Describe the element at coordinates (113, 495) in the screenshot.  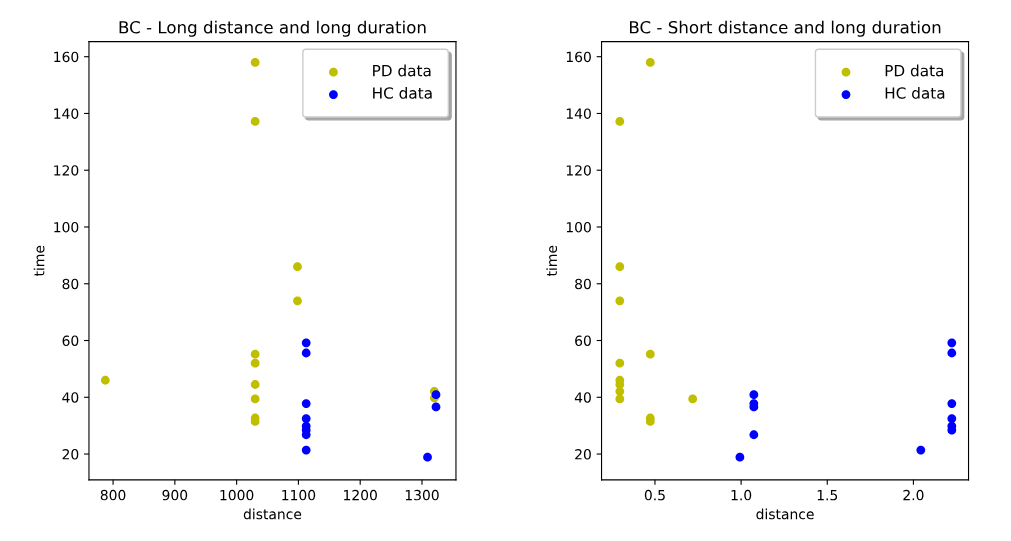
I see `x-tick-label: 800` at that location.